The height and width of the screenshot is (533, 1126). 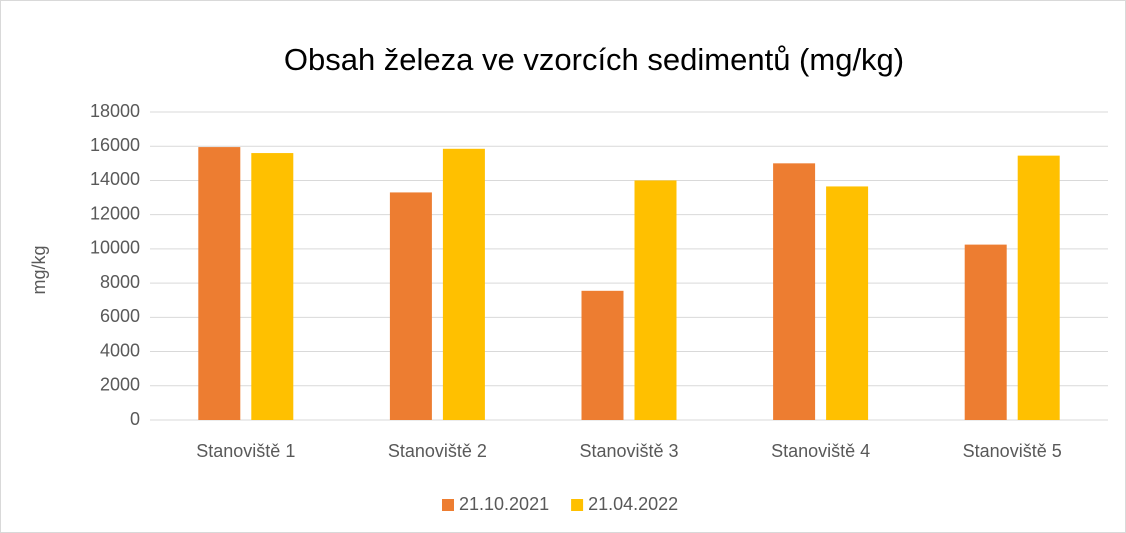 What do you see at coordinates (120, 282) in the screenshot?
I see `y-tick-label: 8000` at bounding box center [120, 282].